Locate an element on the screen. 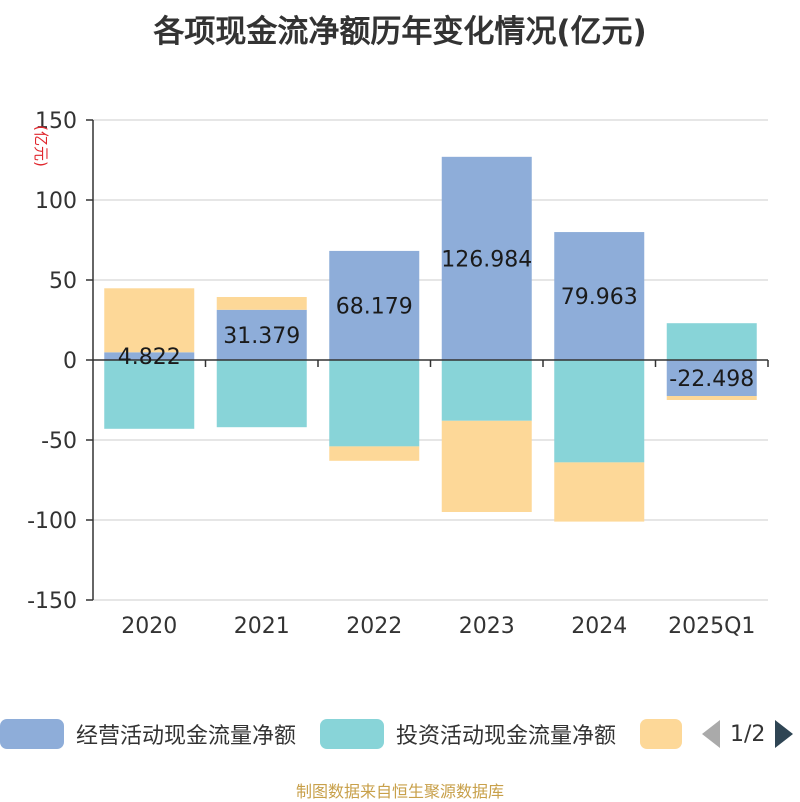 This screenshot has height=802, width=800. legend-item-investing: 投资活动现金流量净额 is located at coordinates (468, 734).